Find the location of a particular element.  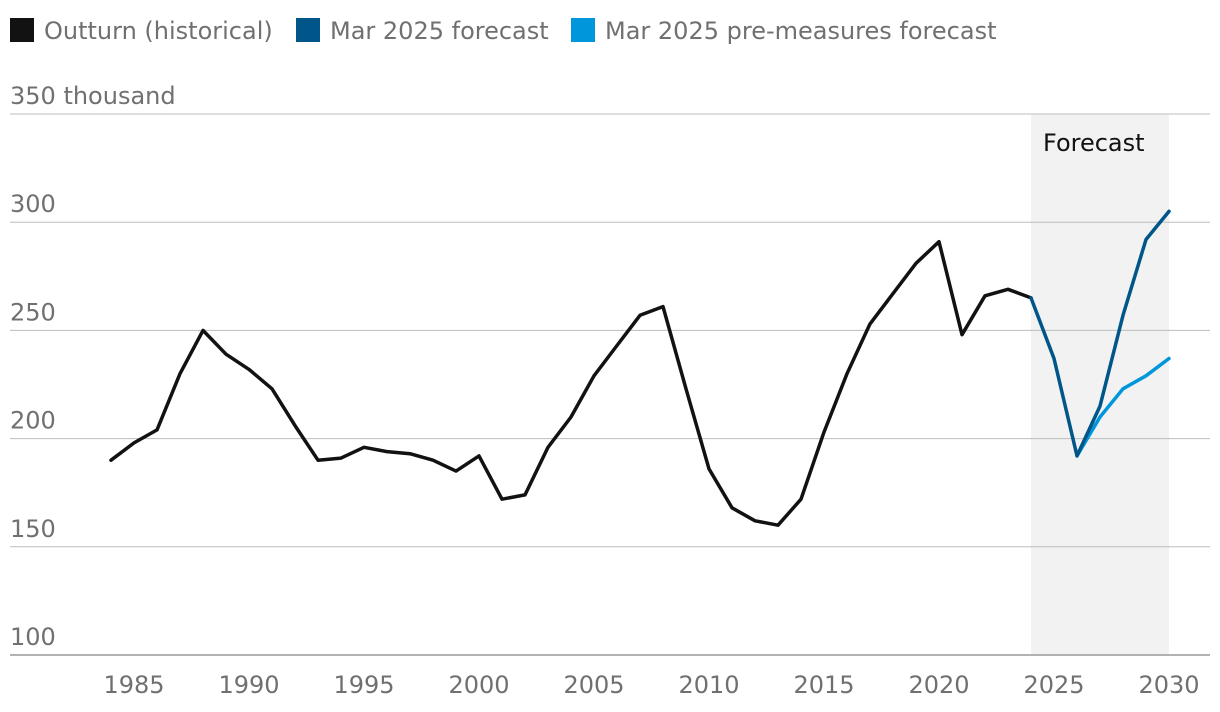

x-tick-label-1995: 1995 is located at coordinates (363, 685).